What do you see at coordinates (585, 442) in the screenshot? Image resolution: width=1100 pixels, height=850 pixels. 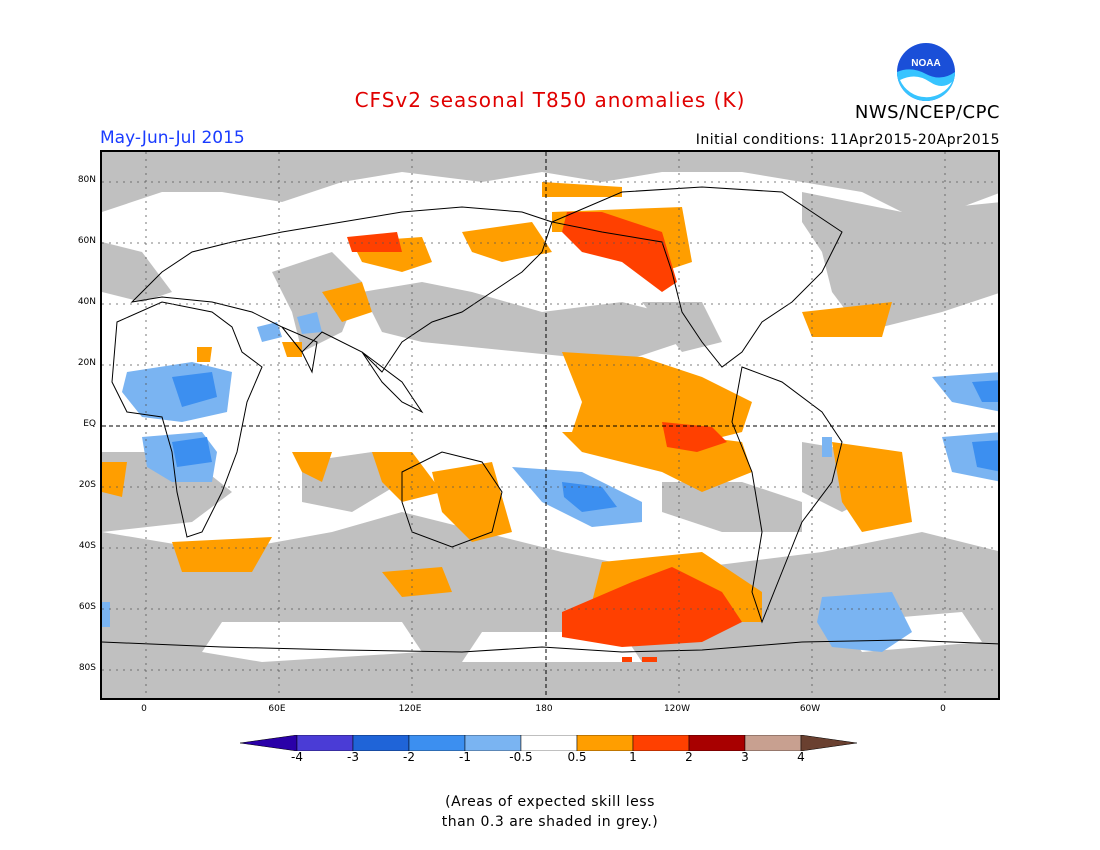 I see `negative-anomaly-medium` at bounding box center [585, 442].